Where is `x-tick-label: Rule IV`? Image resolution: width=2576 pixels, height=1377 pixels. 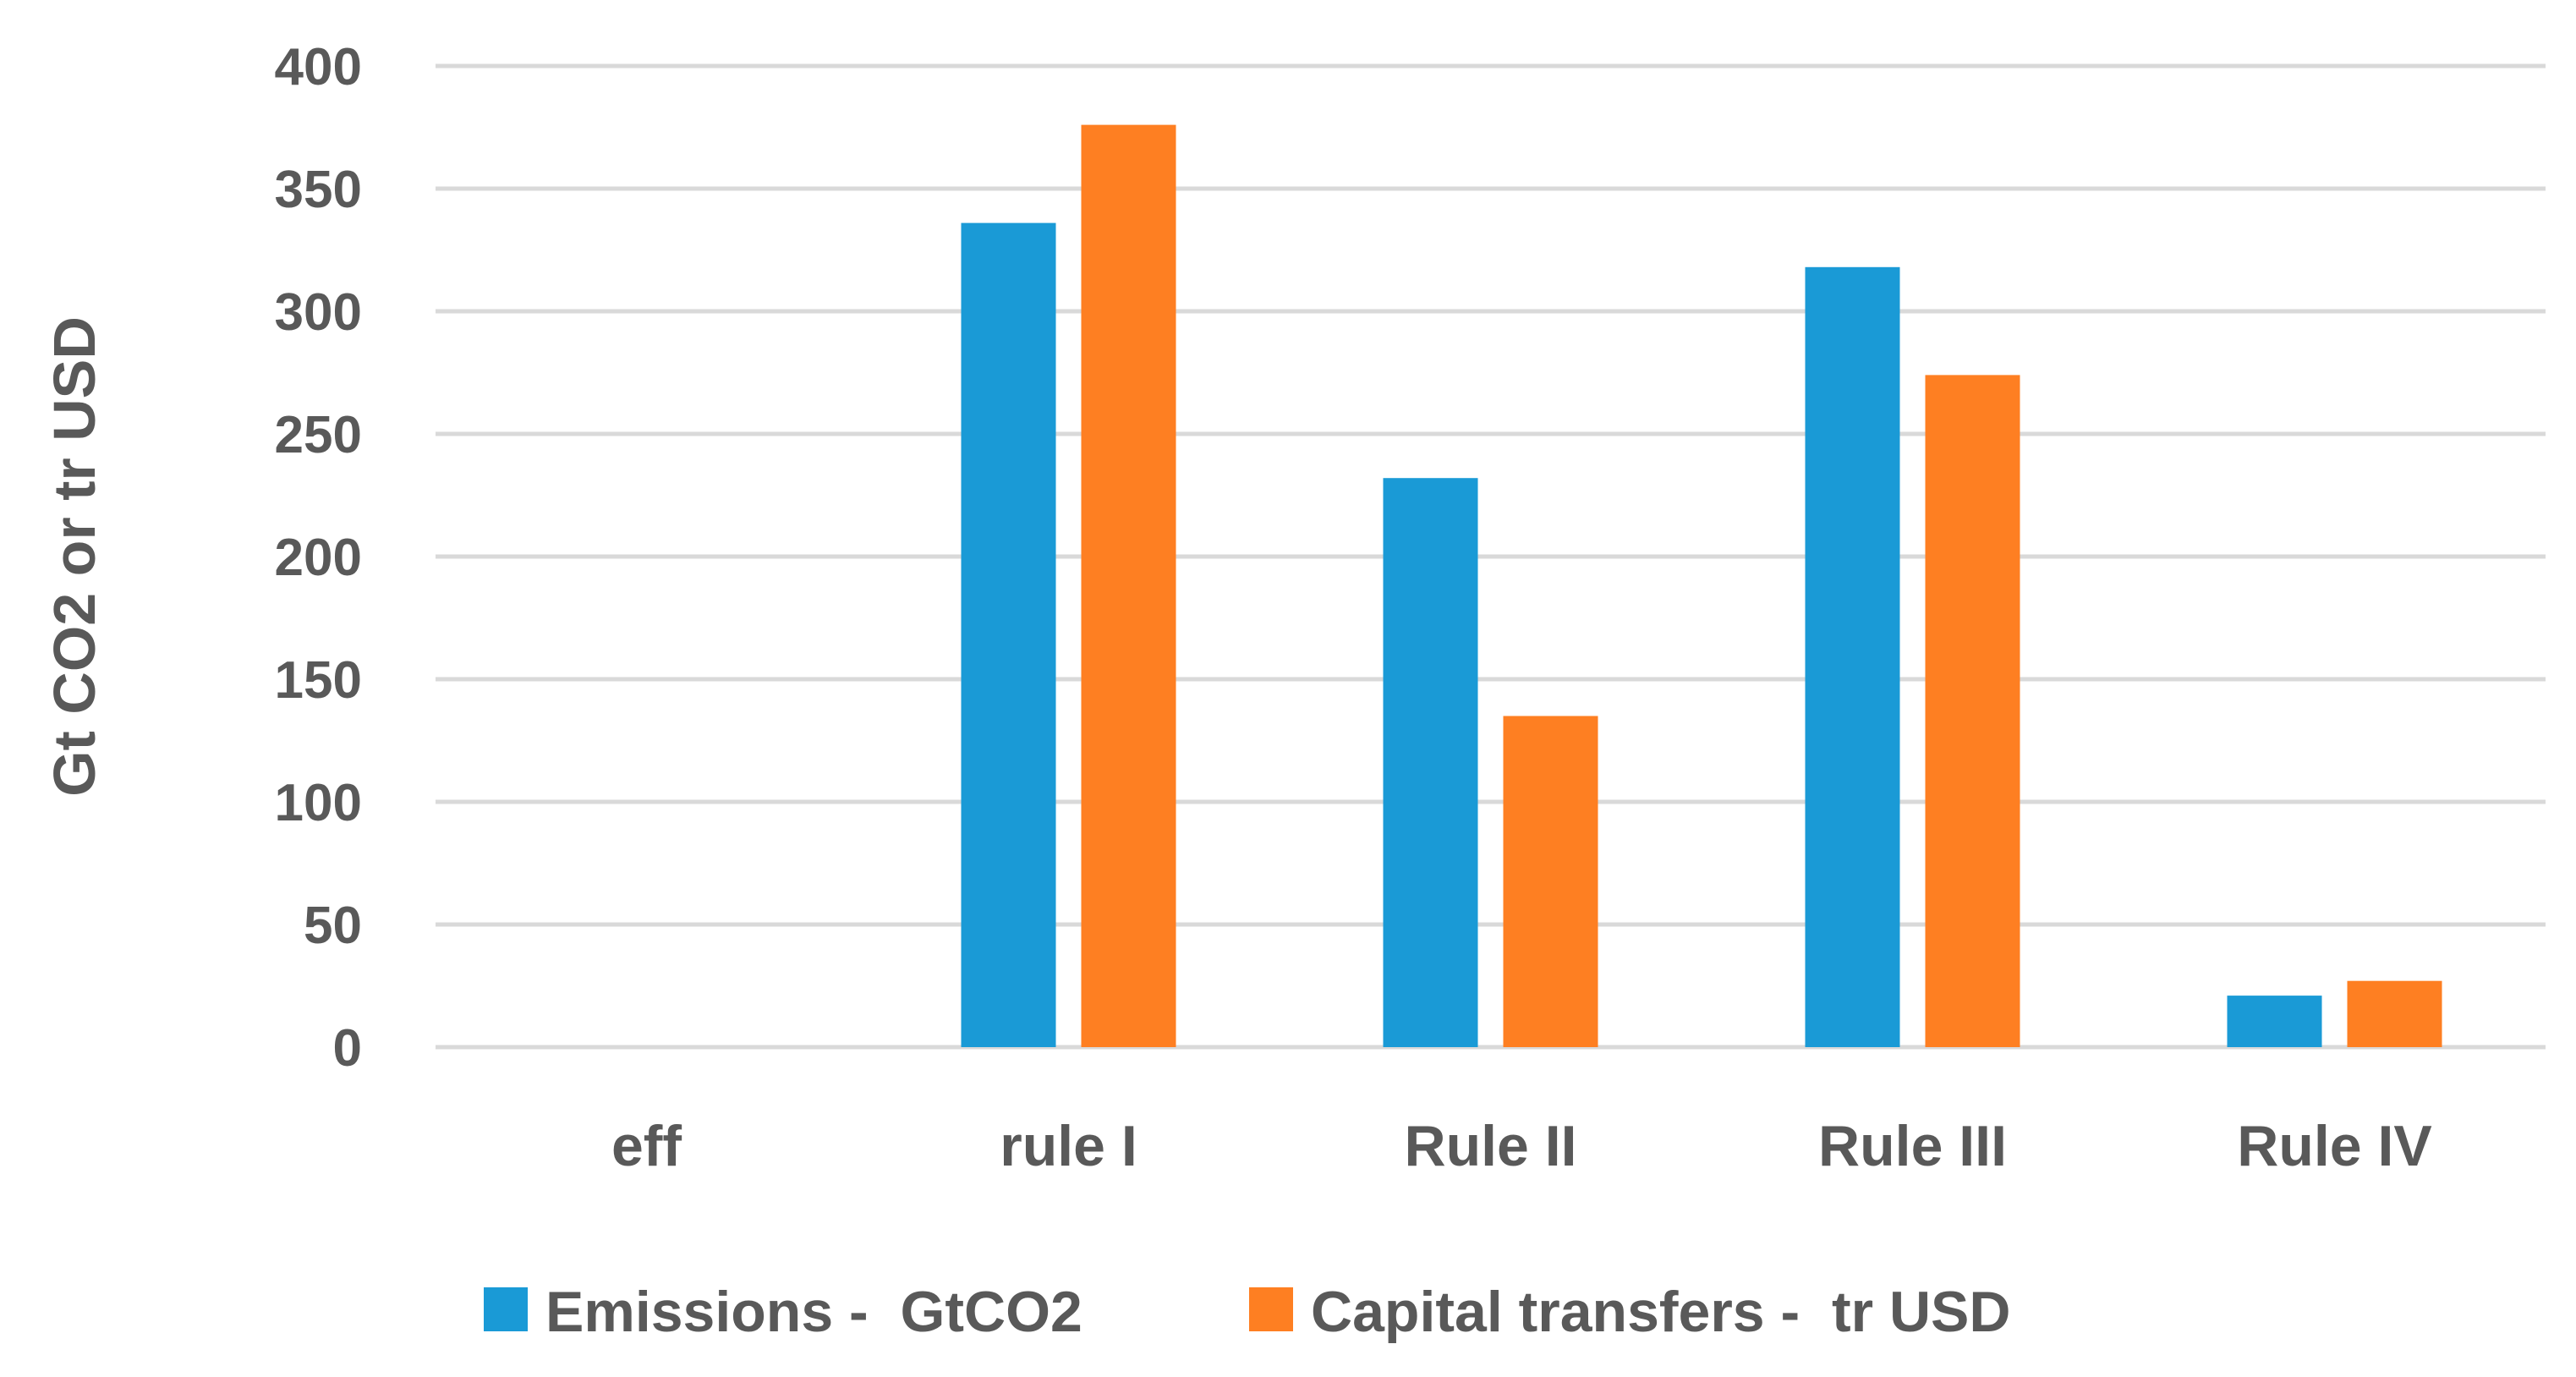 x-tick-label: Rule IV is located at coordinates (2334, 1146).